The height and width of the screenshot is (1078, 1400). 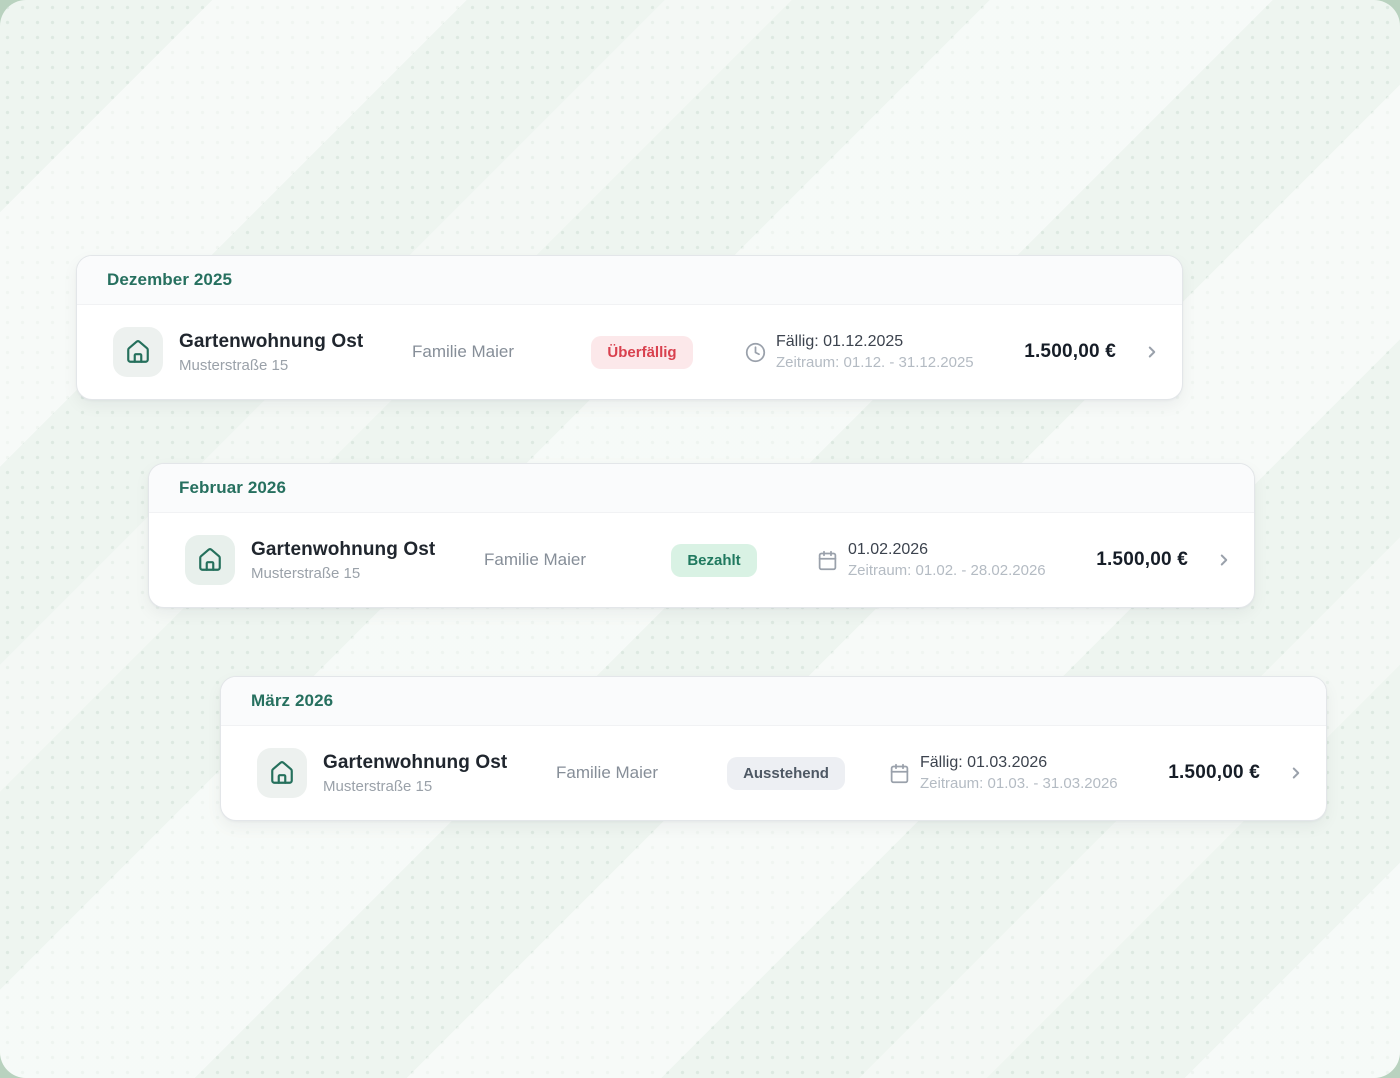 I want to click on status-cell: Überfällig, so click(x=642, y=352).